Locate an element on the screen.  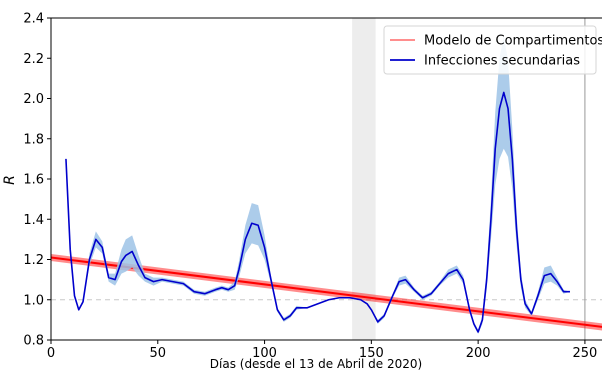
shaded-span is located at coordinates (364, 179).